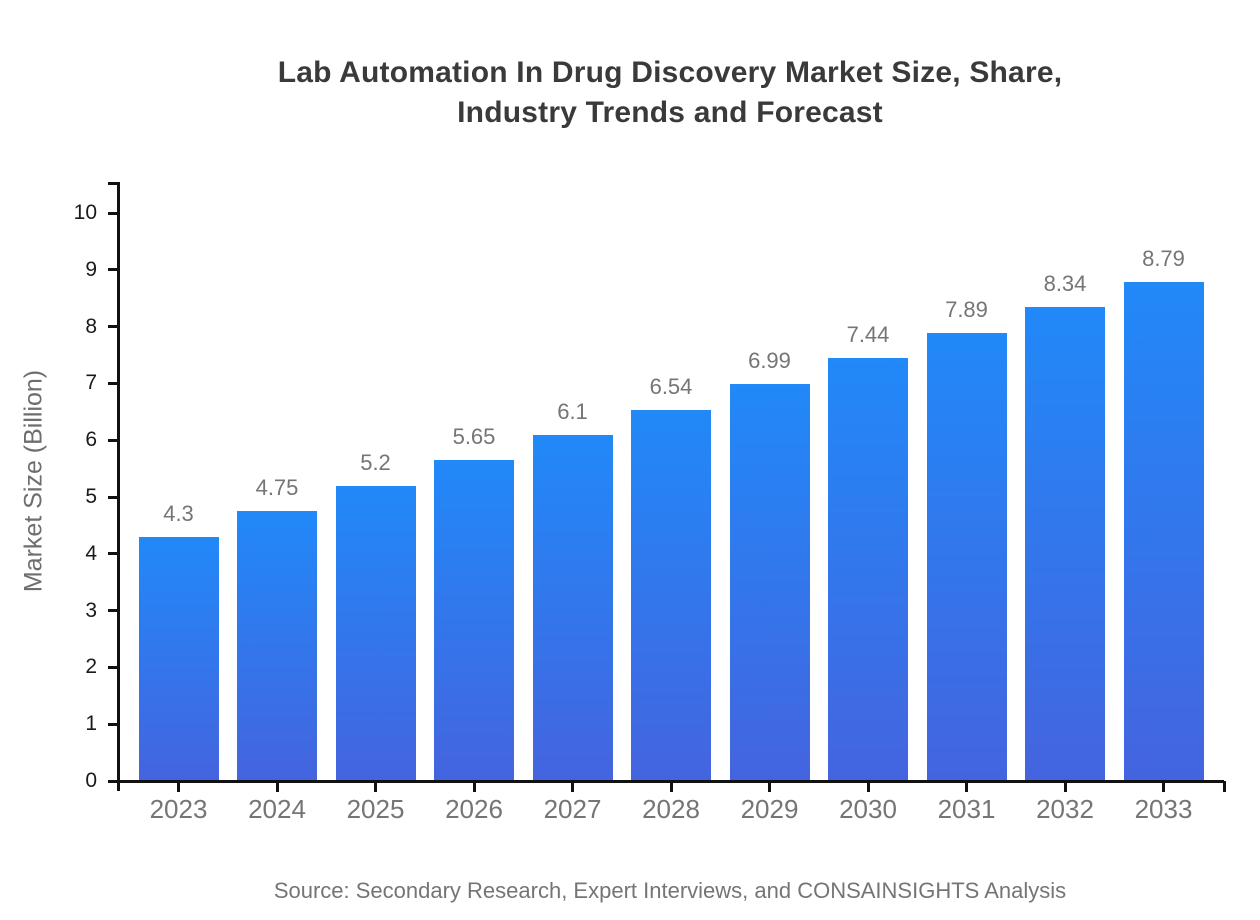 This screenshot has width=1260, height=920. Describe the element at coordinates (277, 488) in the screenshot. I see `bar-value-label: 4.75` at that location.